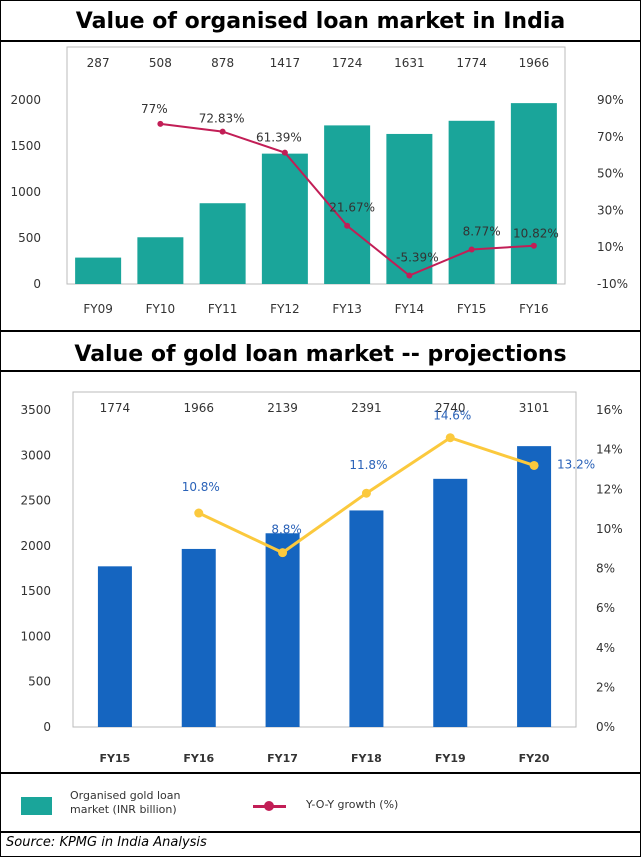  Describe the element at coordinates (36, 806) in the screenshot. I see `legend-bar-swatch` at that location.